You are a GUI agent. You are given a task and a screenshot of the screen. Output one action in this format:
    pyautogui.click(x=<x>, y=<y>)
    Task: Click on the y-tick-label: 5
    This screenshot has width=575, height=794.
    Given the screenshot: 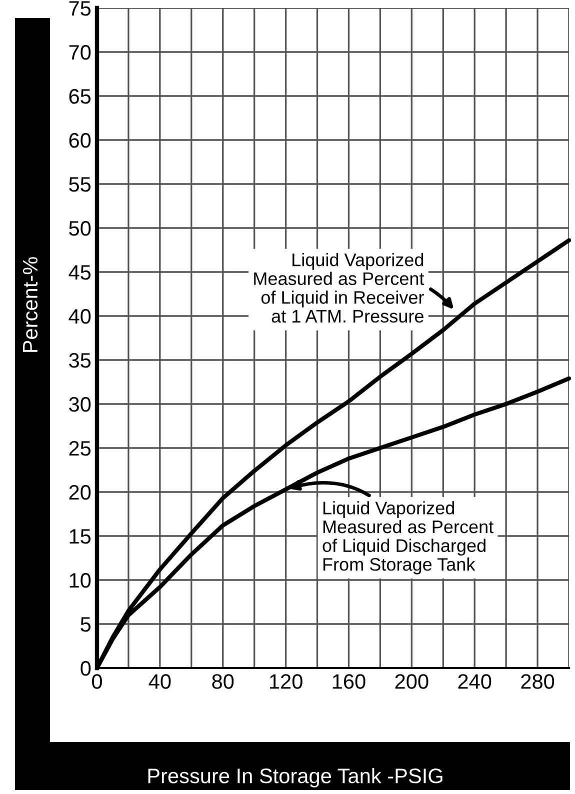 What is the action you would take?
    pyautogui.click(x=85, y=624)
    